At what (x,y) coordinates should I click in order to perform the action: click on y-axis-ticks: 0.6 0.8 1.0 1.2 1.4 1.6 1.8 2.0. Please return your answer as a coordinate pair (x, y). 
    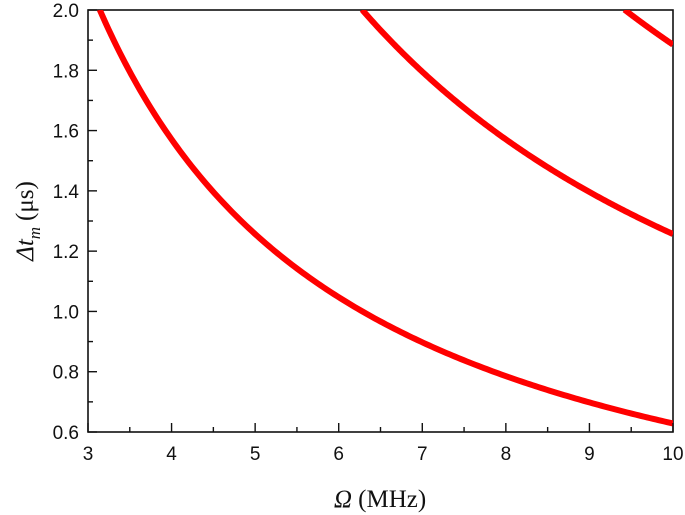
    Looking at the image, I should click on (75, 222).